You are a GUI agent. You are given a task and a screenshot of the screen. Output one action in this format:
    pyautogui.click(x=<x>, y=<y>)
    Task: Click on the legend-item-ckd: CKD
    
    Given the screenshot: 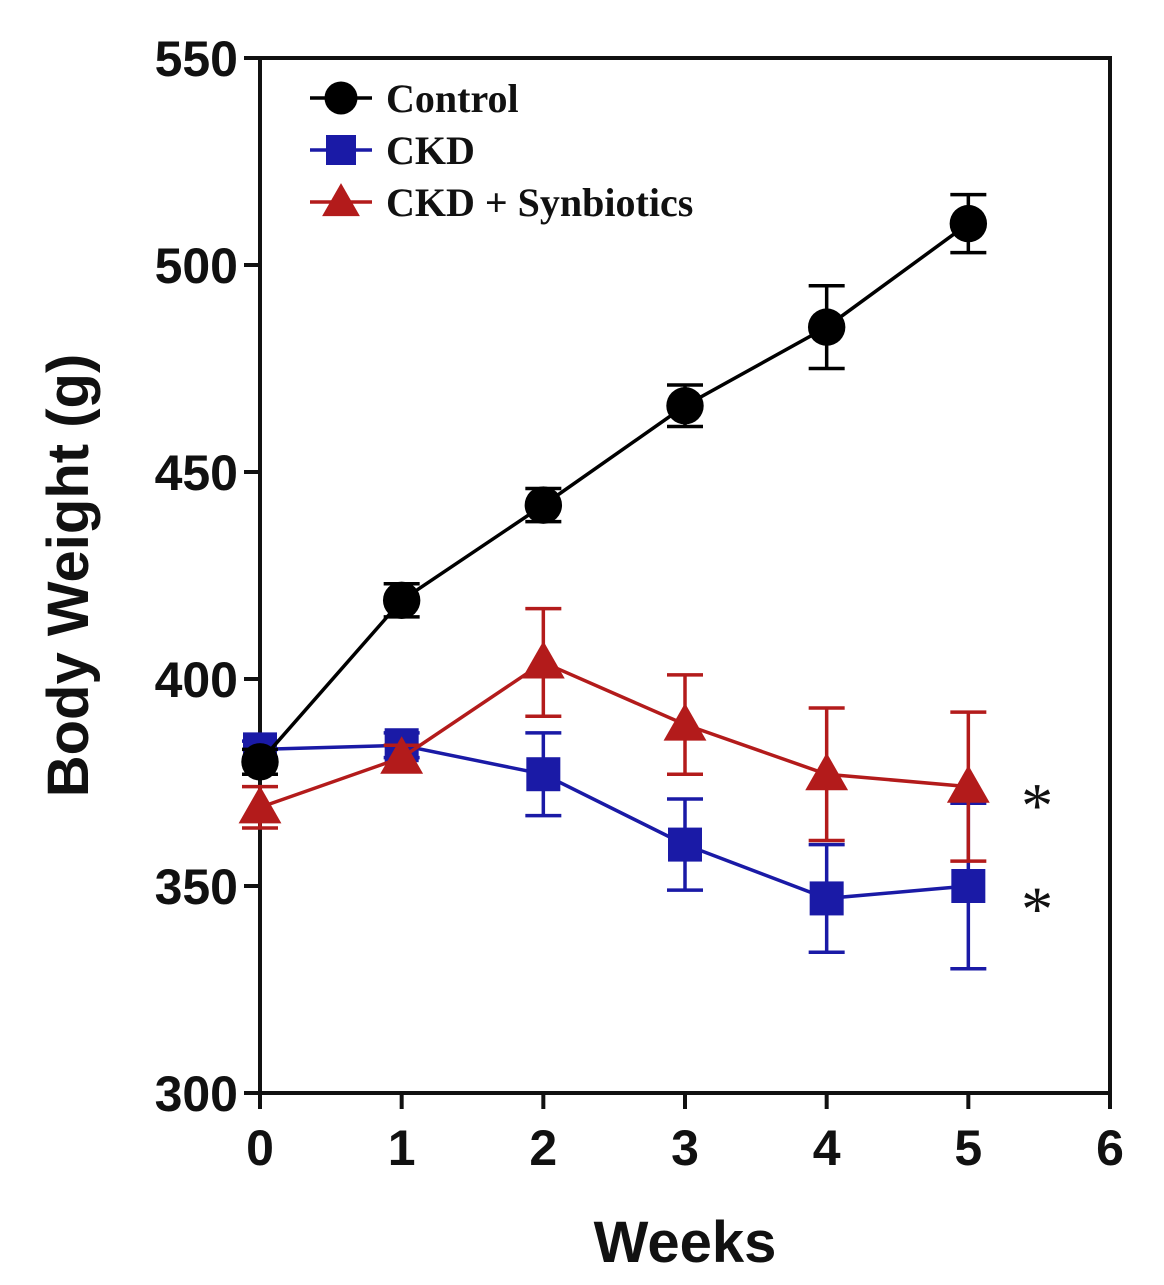 What is the action you would take?
    pyautogui.click(x=392, y=150)
    